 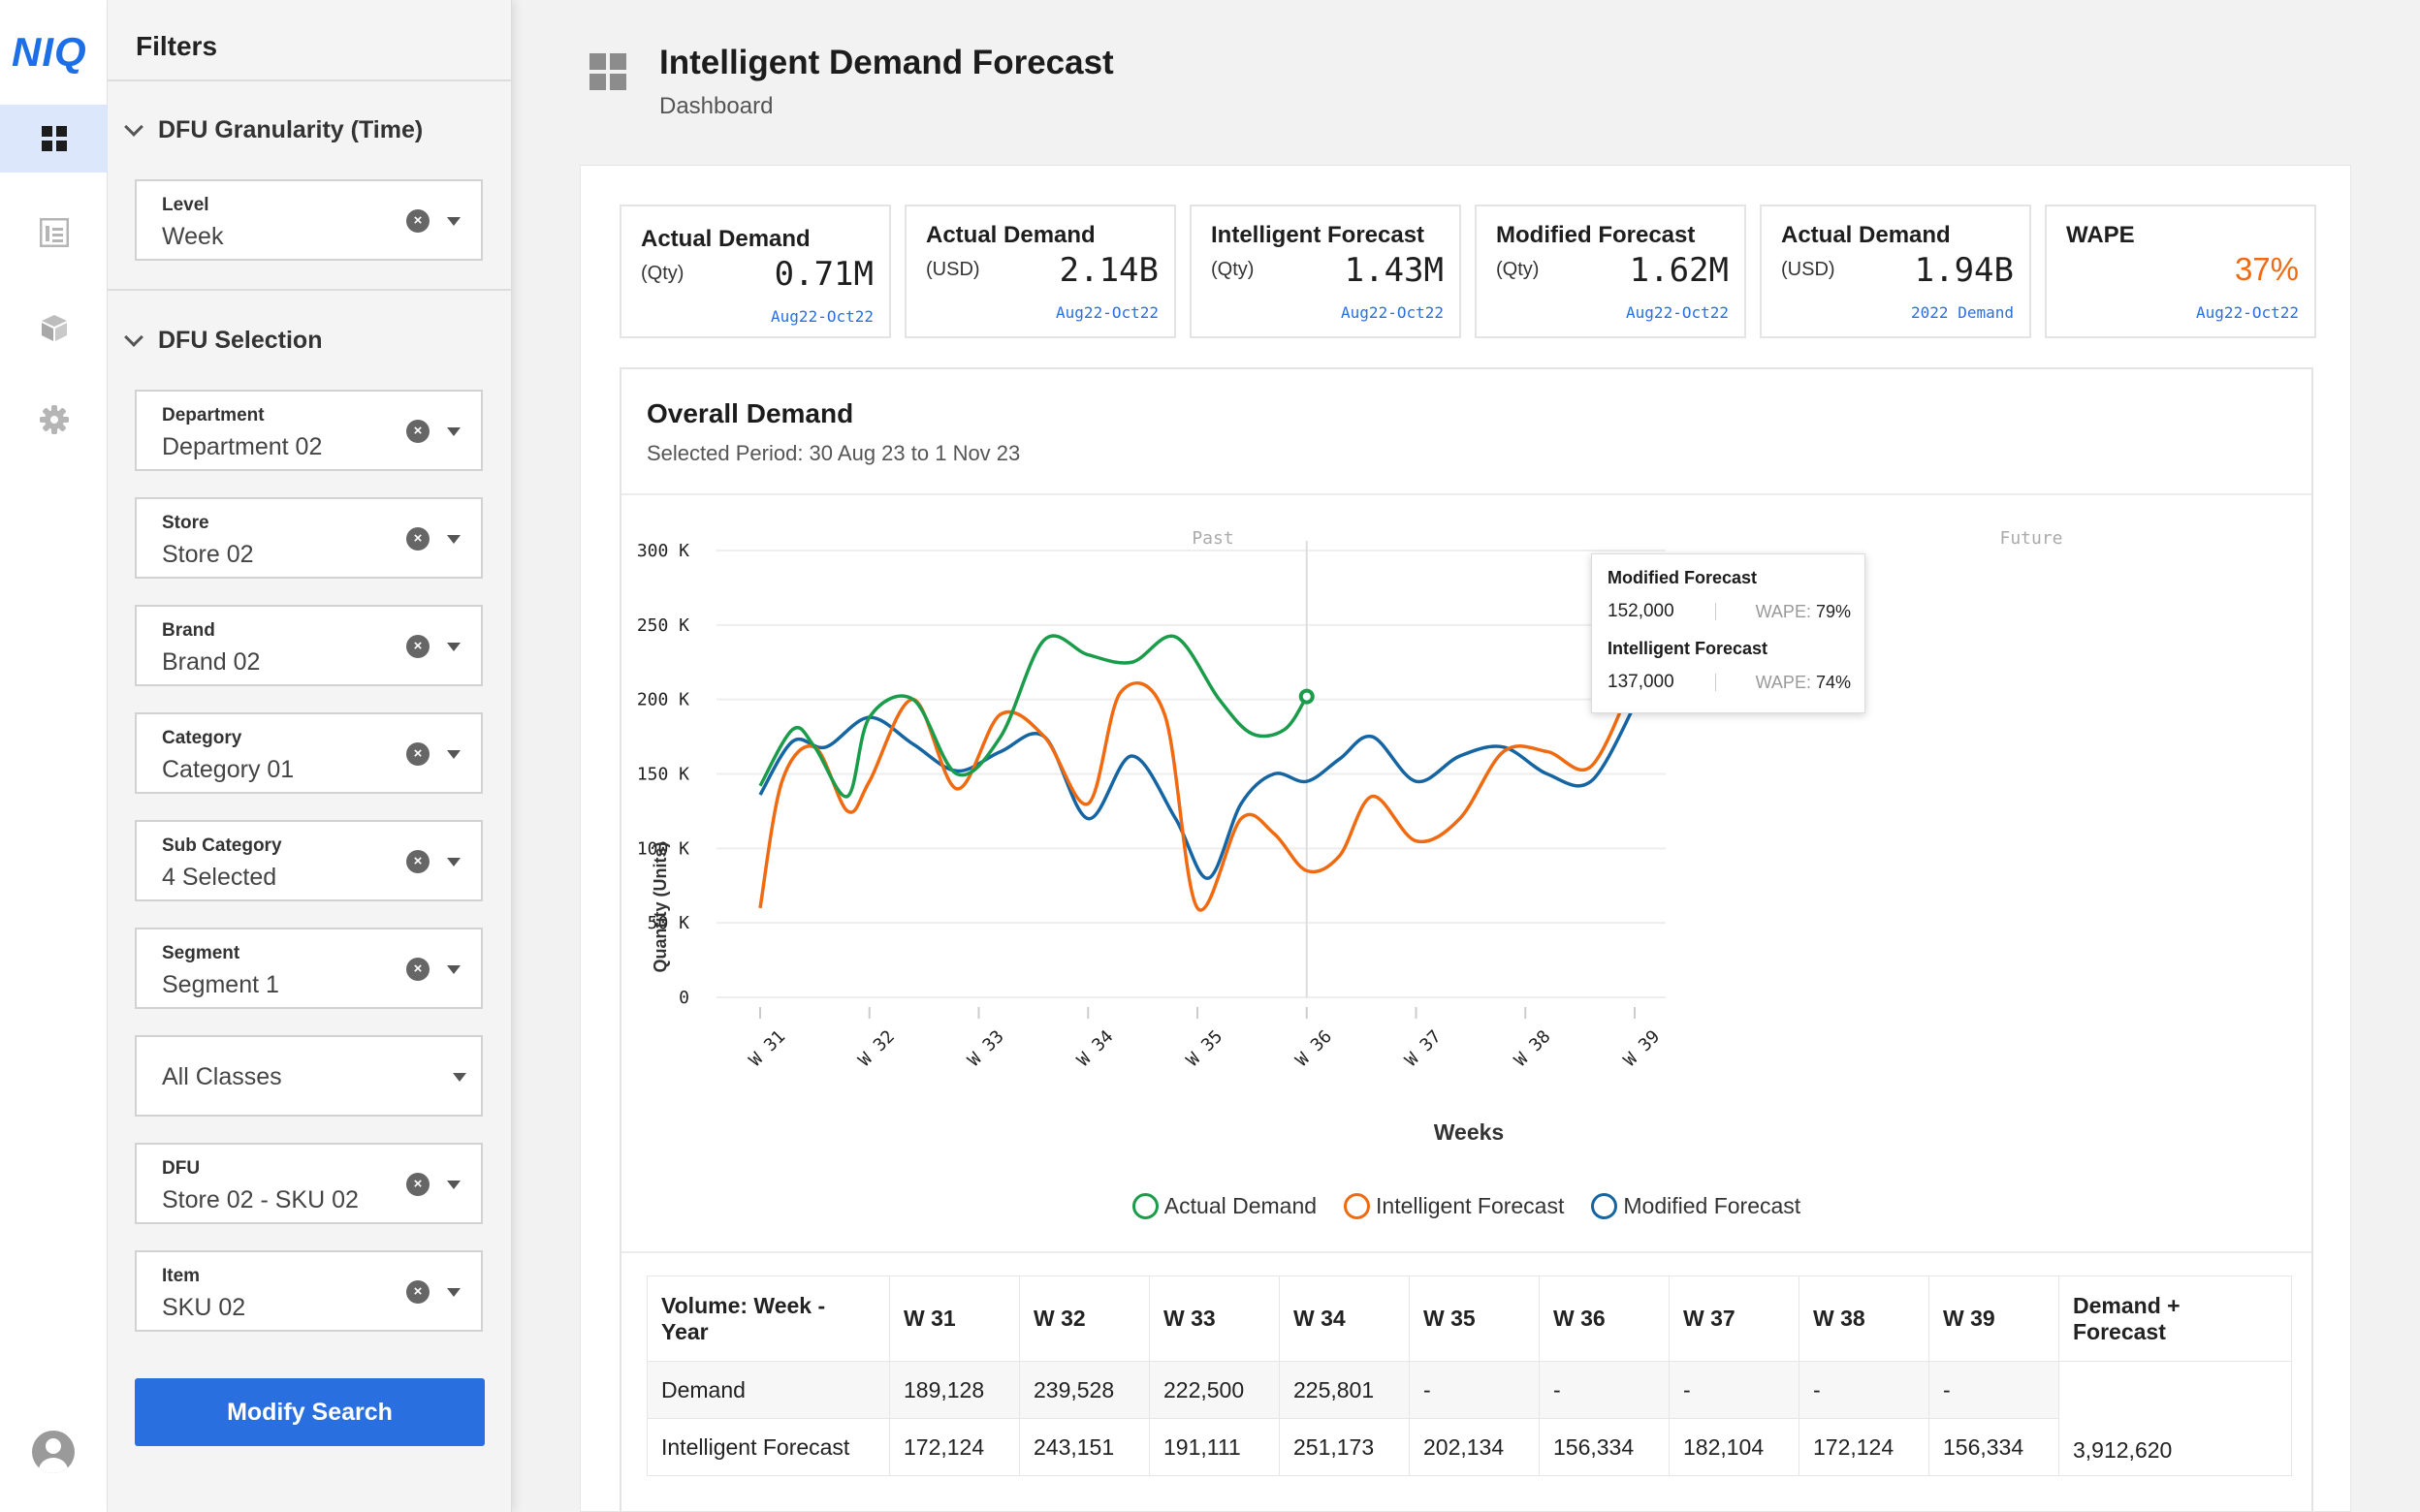 I want to click on products-nav-item, so click(x=54, y=328).